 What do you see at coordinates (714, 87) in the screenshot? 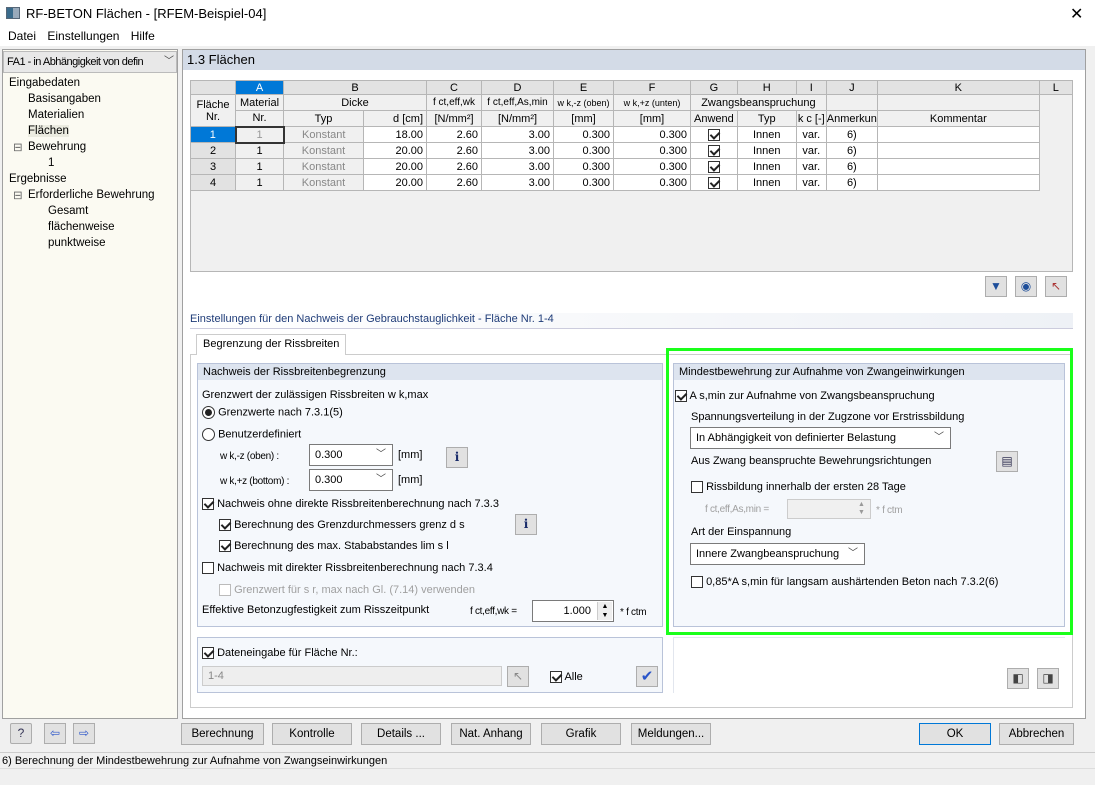
I see `col-letter: G` at bounding box center [714, 87].